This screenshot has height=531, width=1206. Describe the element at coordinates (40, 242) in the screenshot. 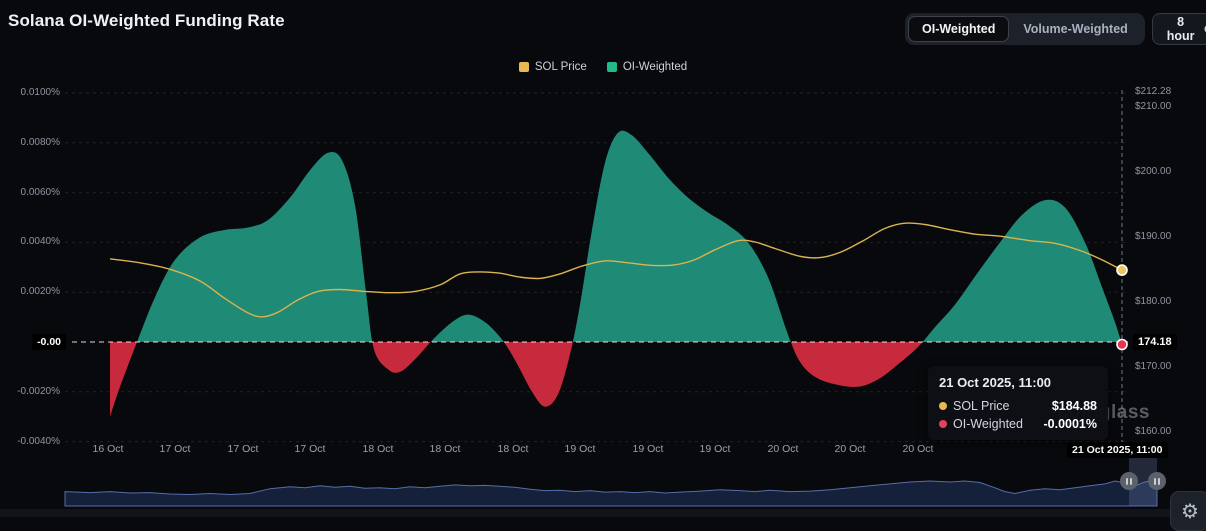

I see `left-axis-tick: 0.0040%` at that location.